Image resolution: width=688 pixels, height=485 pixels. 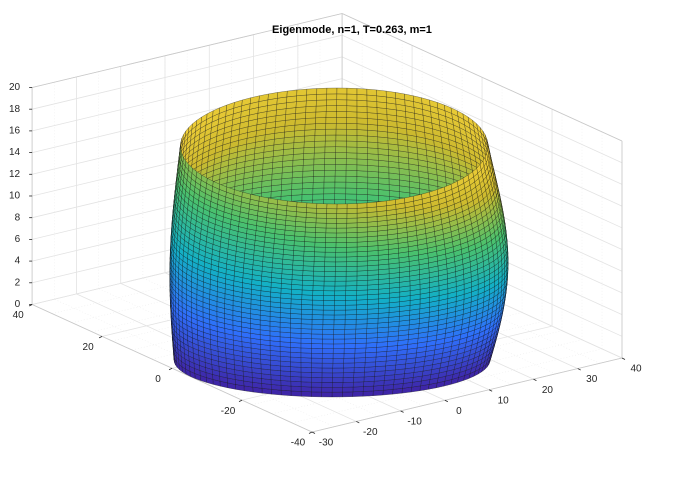 I want to click on z-tick-label: 14, so click(x=15, y=152).